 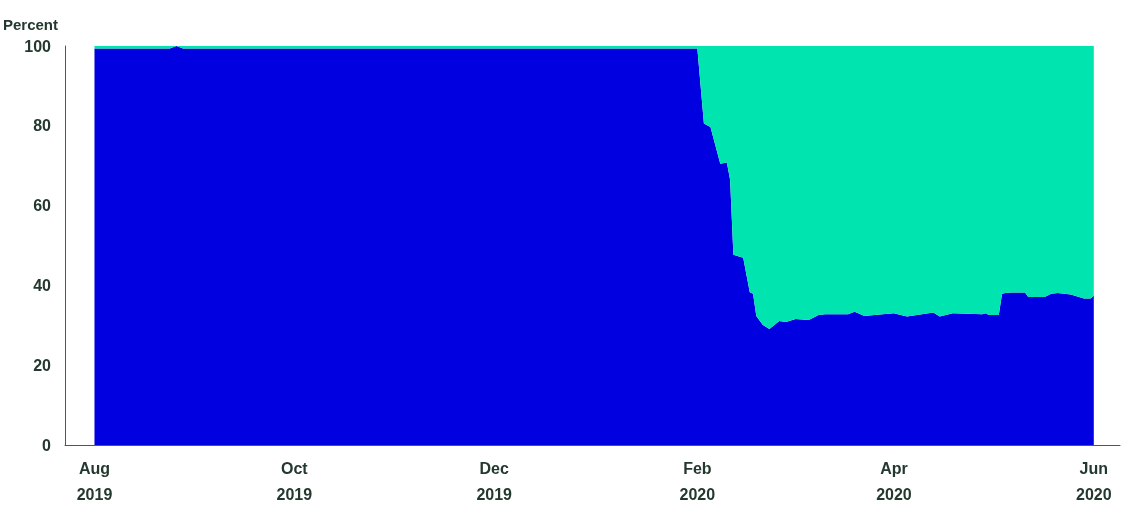 What do you see at coordinates (697, 481) in the screenshot?
I see `x-tick-label: Feb 2020` at bounding box center [697, 481].